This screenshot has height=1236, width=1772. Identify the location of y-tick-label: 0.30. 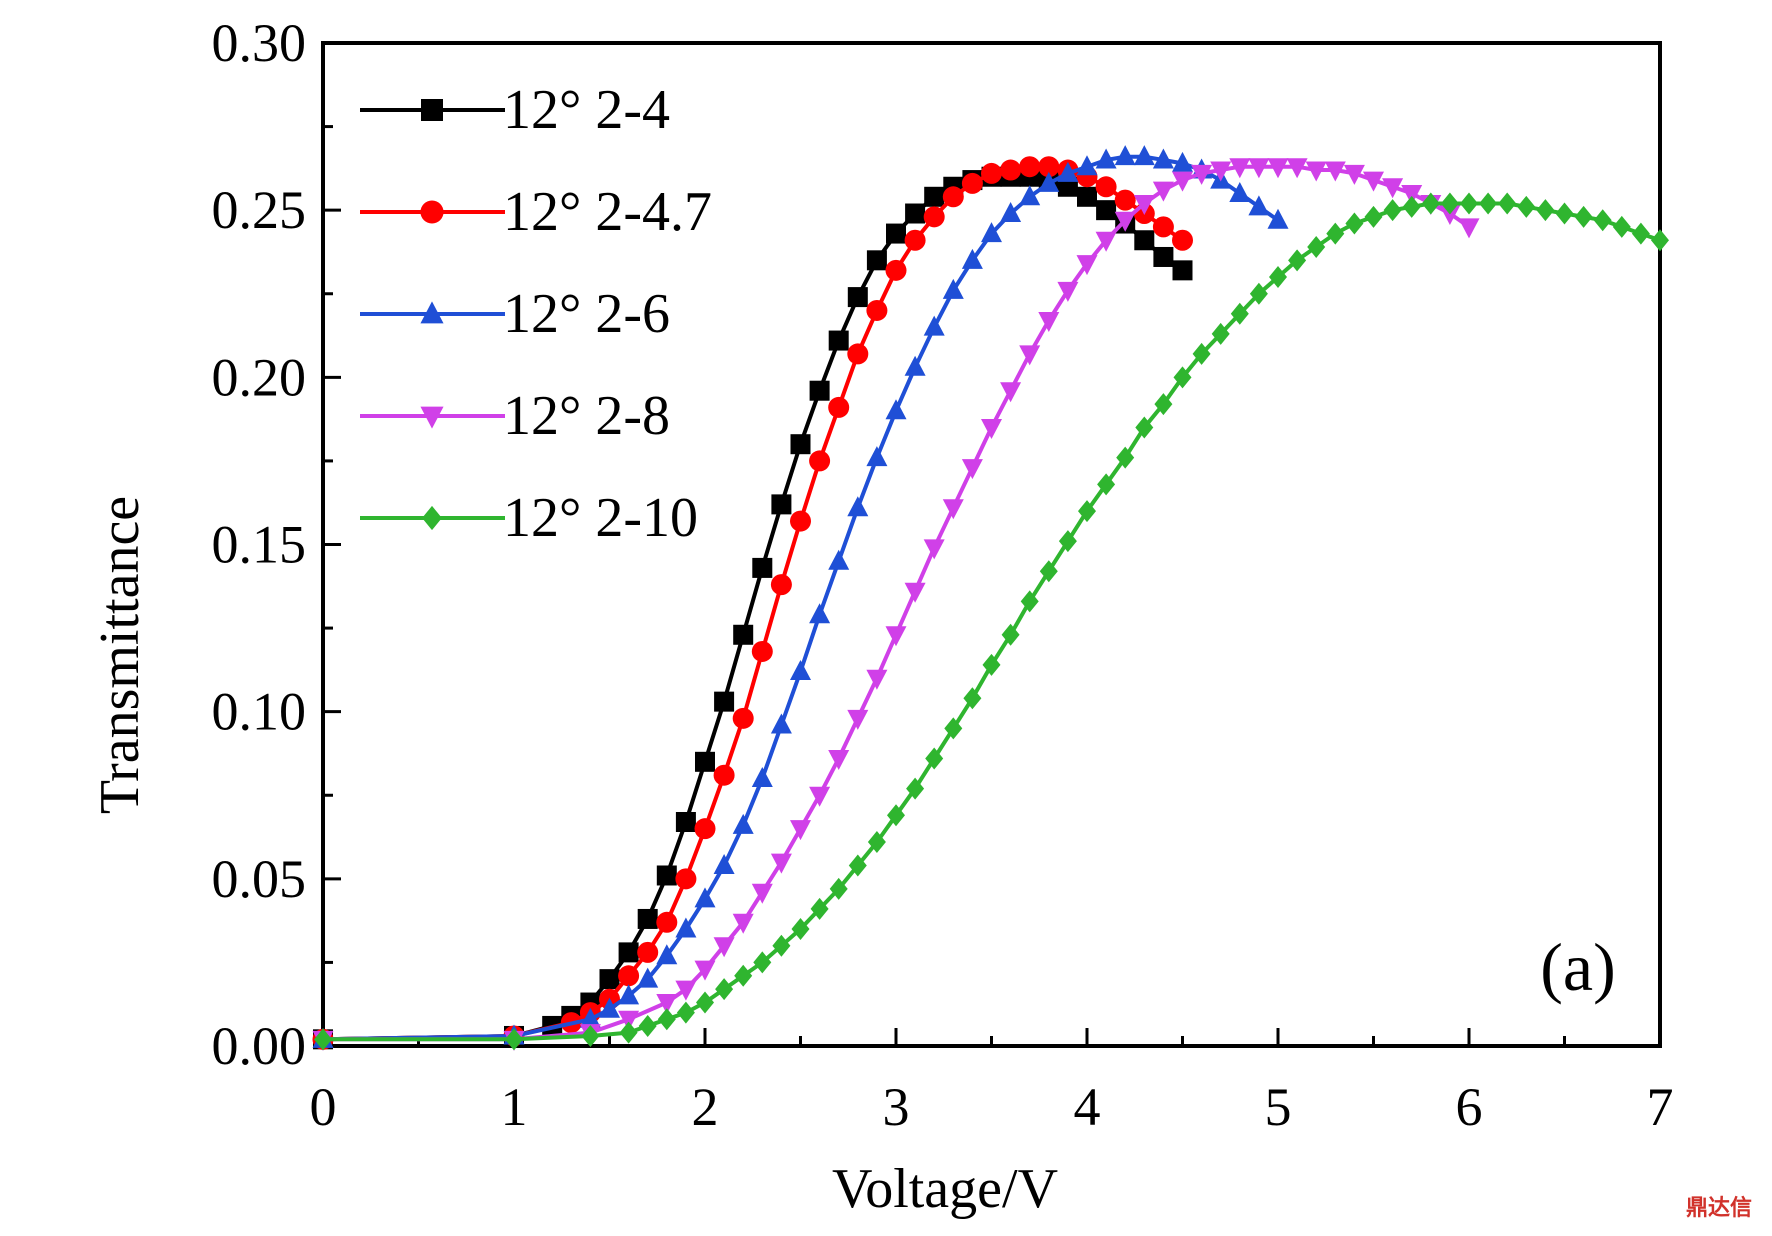
(259, 43).